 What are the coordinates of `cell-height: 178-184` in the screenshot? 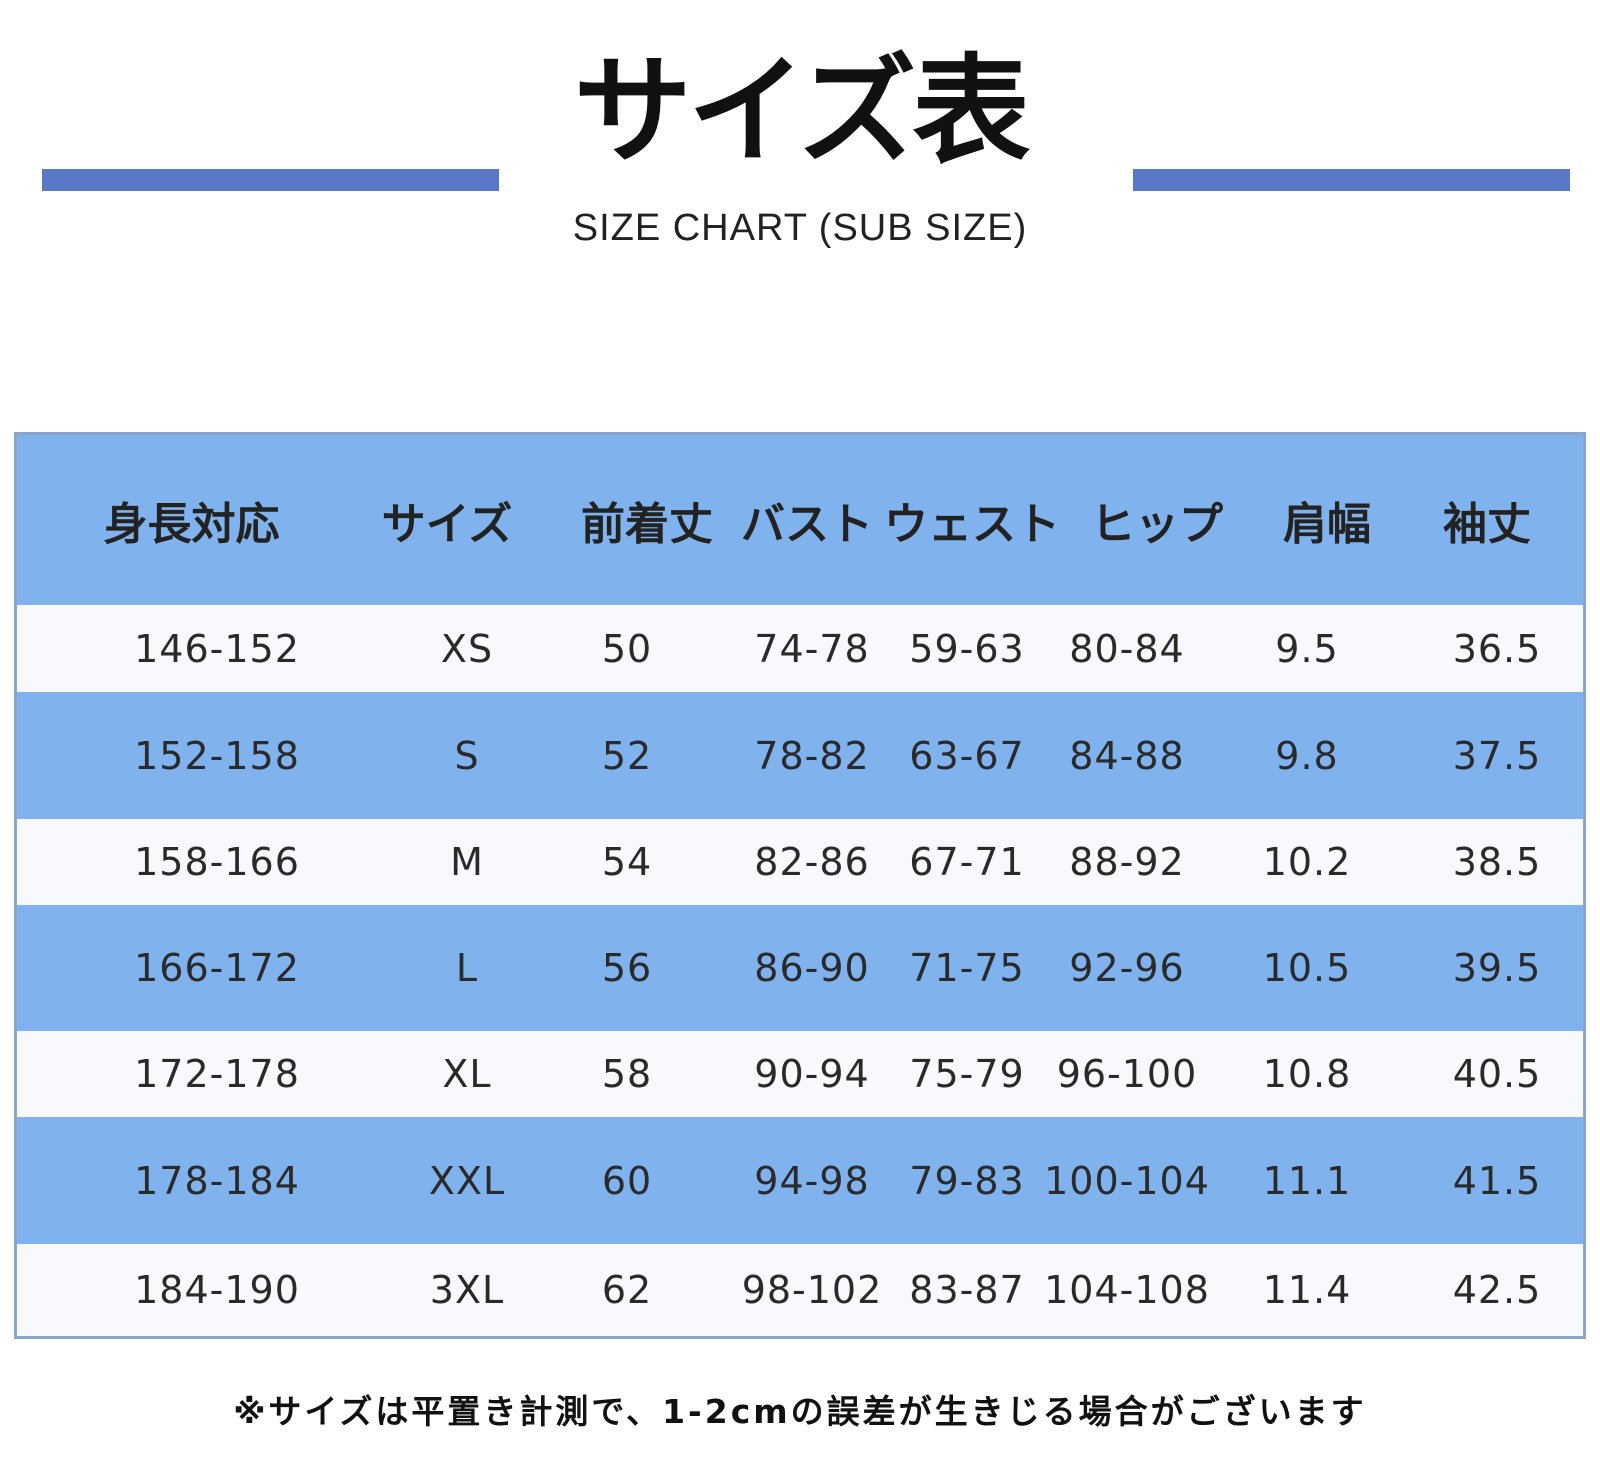 It's located at (217, 1180).